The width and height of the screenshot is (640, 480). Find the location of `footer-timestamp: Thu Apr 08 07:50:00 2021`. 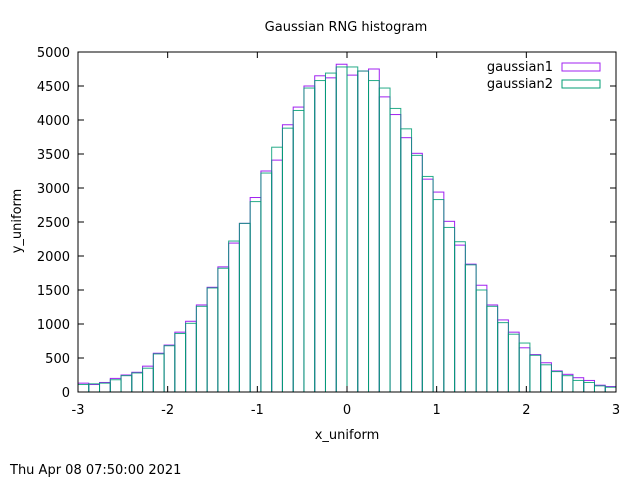

footer-timestamp: Thu Apr 08 07:50:00 2021 is located at coordinates (96, 470).